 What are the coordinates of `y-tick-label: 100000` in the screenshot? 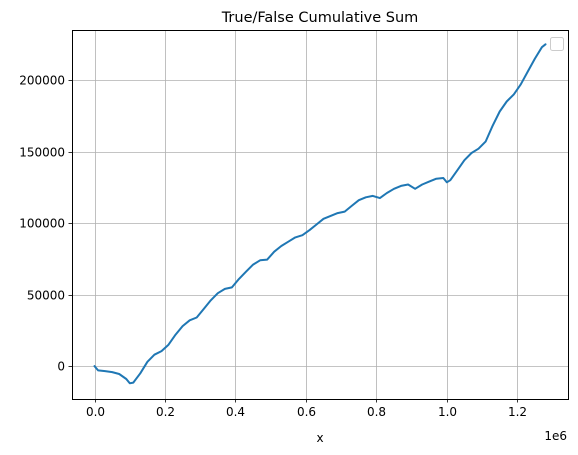 It's located at (42, 224).